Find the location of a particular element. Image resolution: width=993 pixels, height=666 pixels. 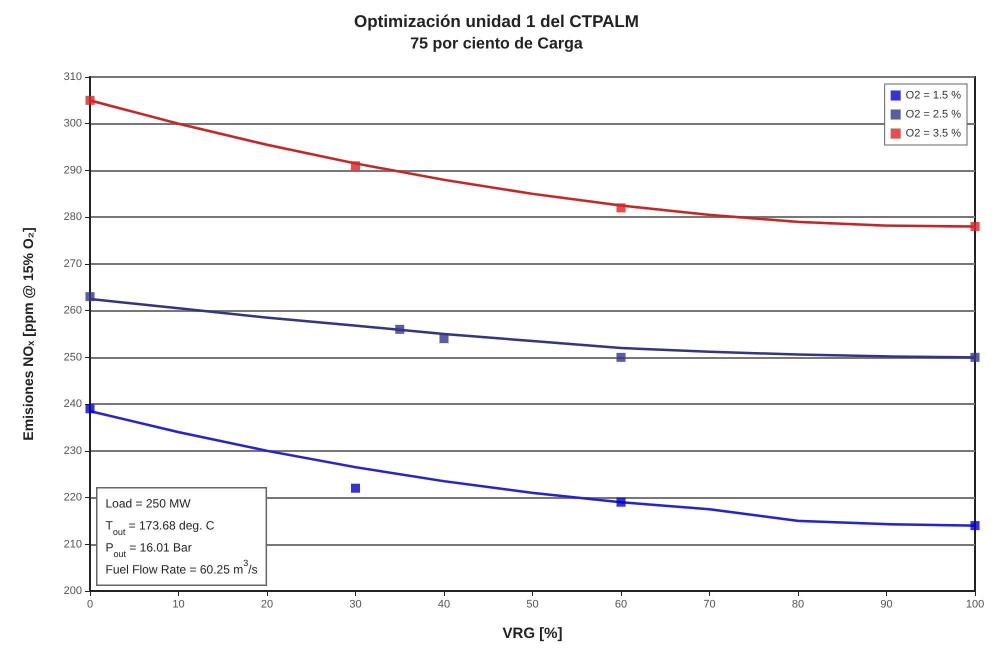

y-tick-label: 310 is located at coordinates (73, 77).